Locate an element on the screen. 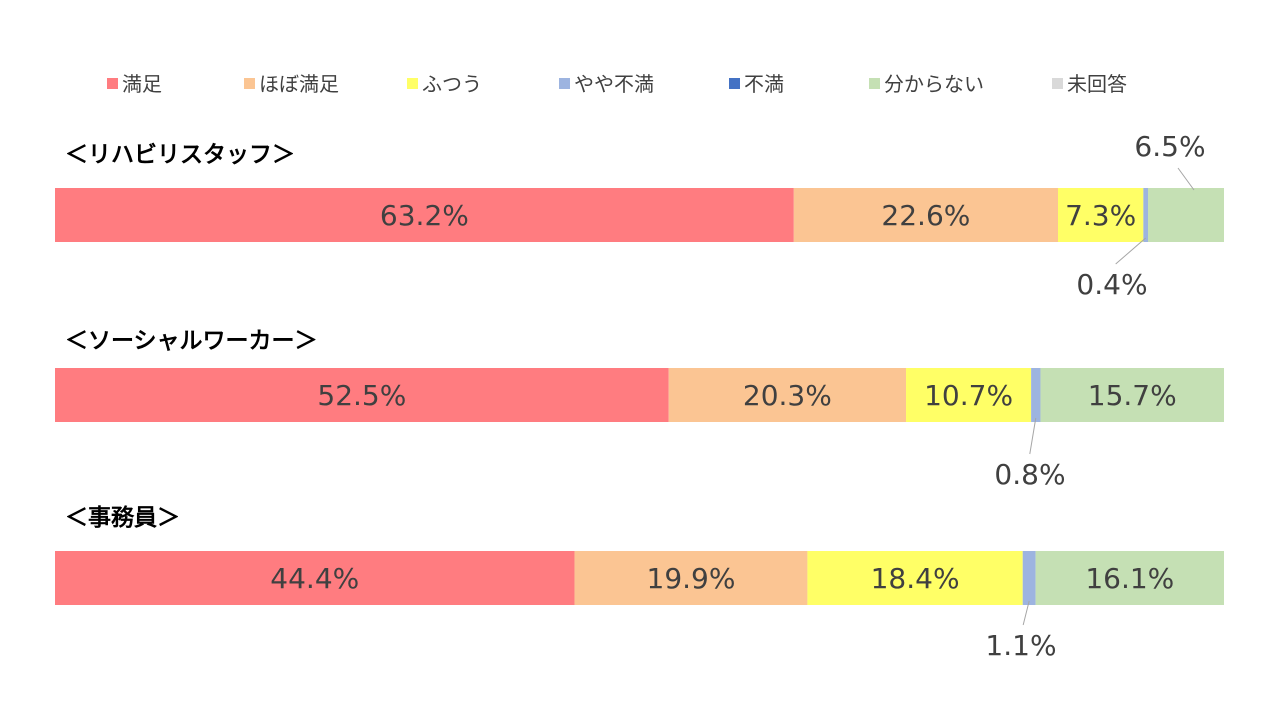  group-title: ＜事務員＞ is located at coordinates (122, 517).